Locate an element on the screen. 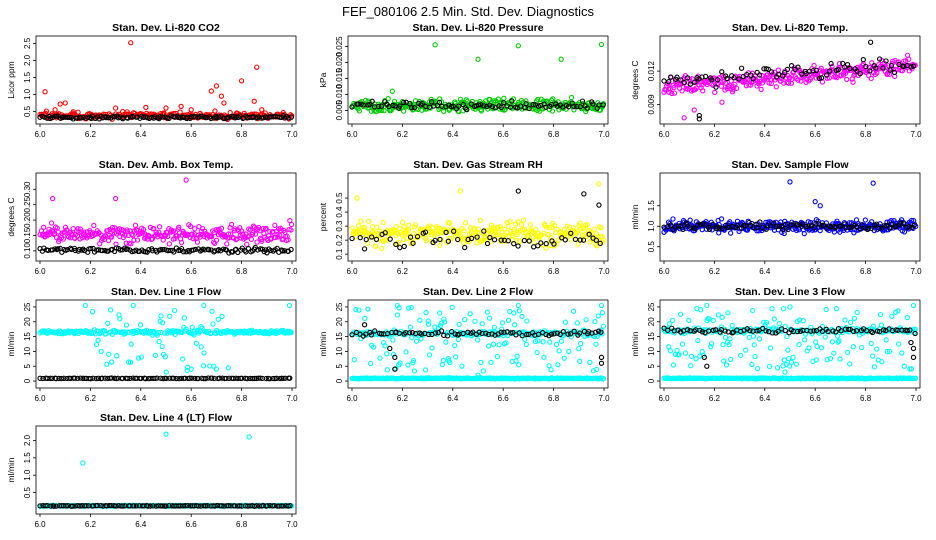 This screenshot has width=936, height=540. panel-3-ylabel: degrees C is located at coordinates (635, 79).